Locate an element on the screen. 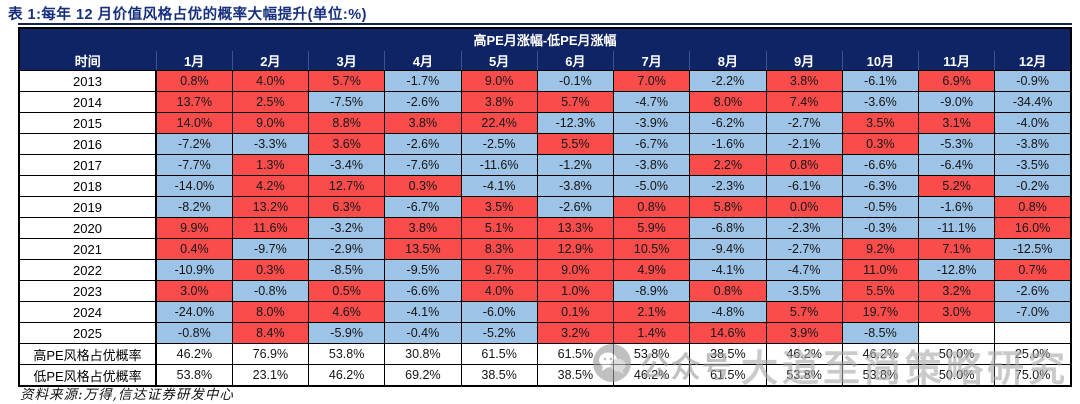 The height and width of the screenshot is (404, 1080). header-month: 11月 is located at coordinates (956, 60).